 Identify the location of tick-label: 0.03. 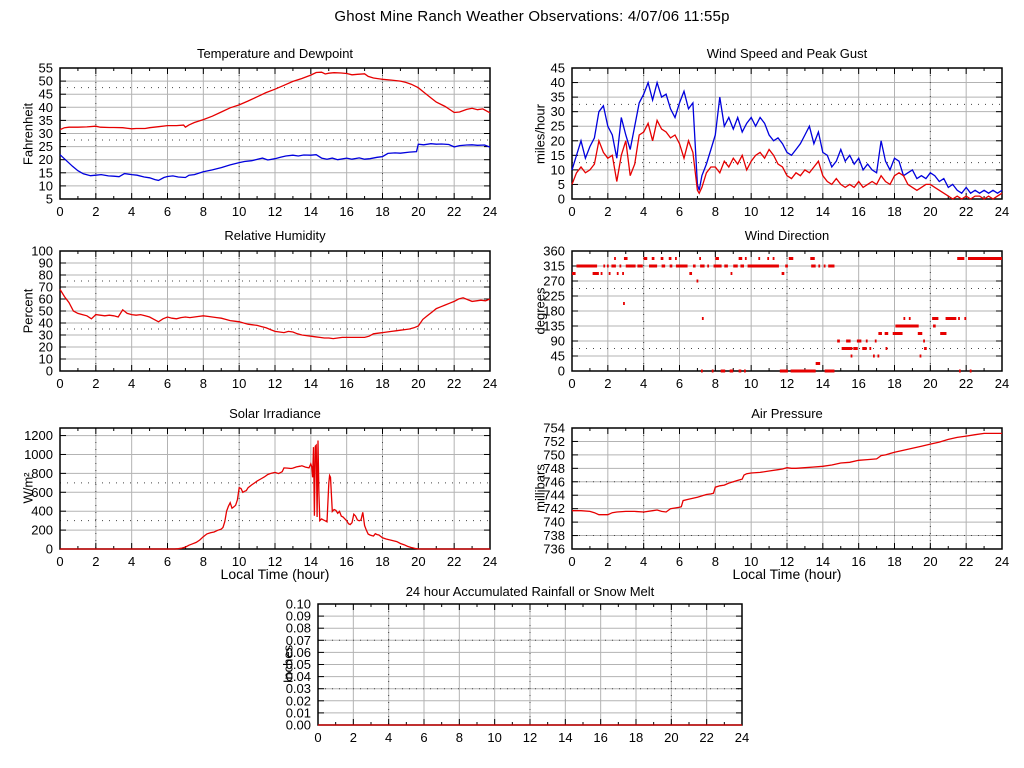
(298, 688).